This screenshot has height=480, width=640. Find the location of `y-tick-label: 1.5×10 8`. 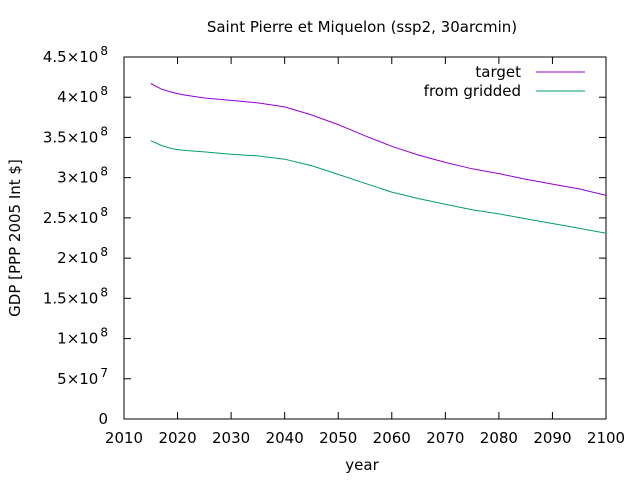

y-tick-label: 1.5×10 8 is located at coordinates (75, 296).